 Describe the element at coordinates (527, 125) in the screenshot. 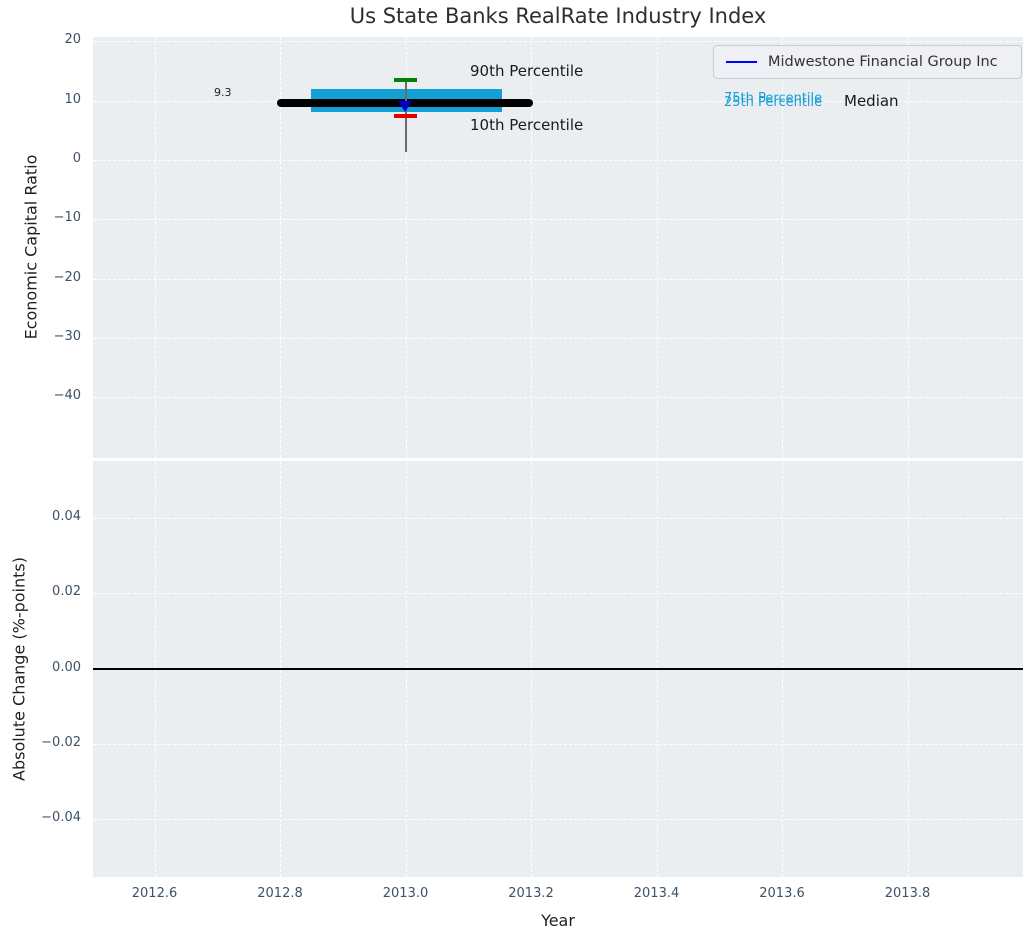

I see `annotation-10th-percentile: 10th Percentile` at that location.